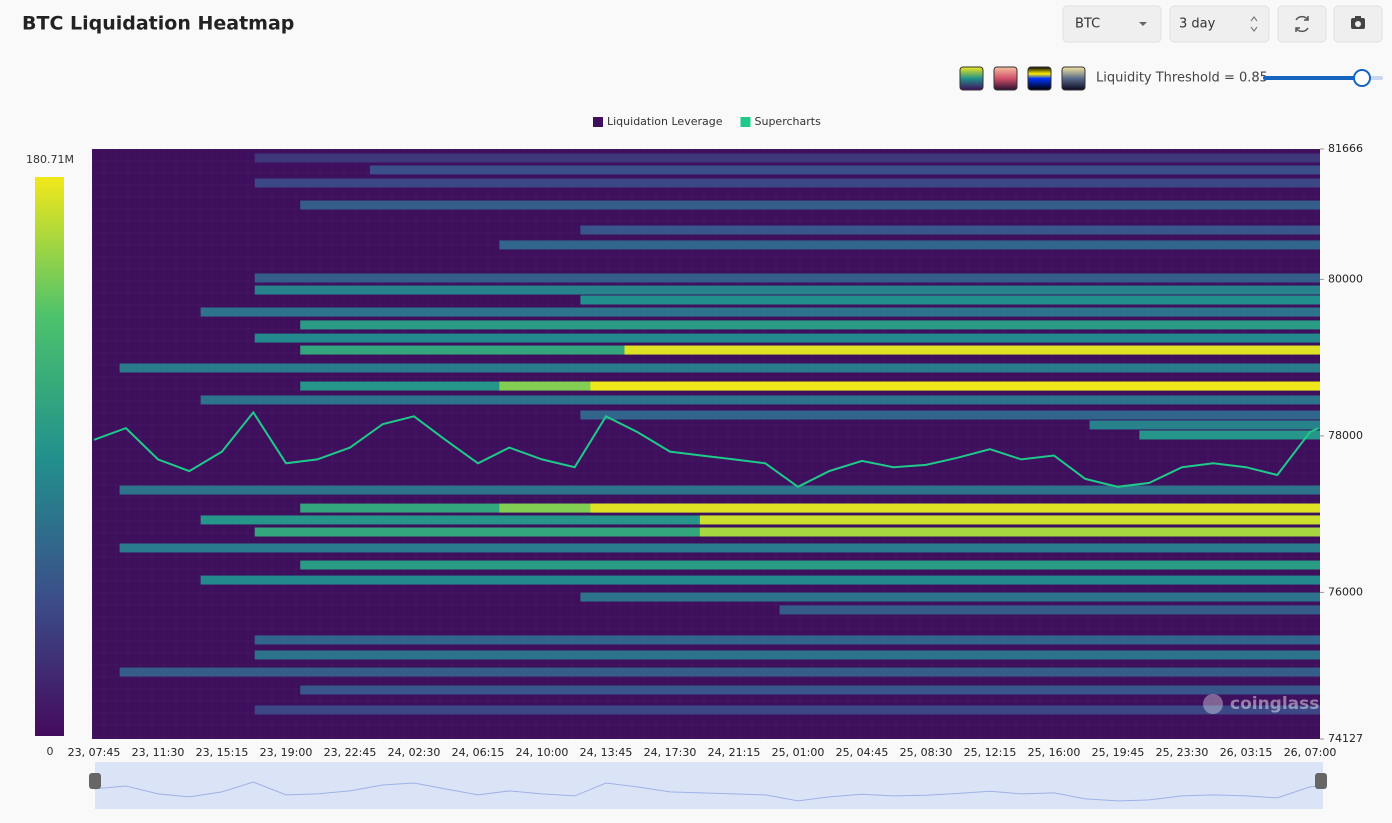  What do you see at coordinates (787, 121) in the screenshot?
I see `legend-label: Supercharts` at bounding box center [787, 121].